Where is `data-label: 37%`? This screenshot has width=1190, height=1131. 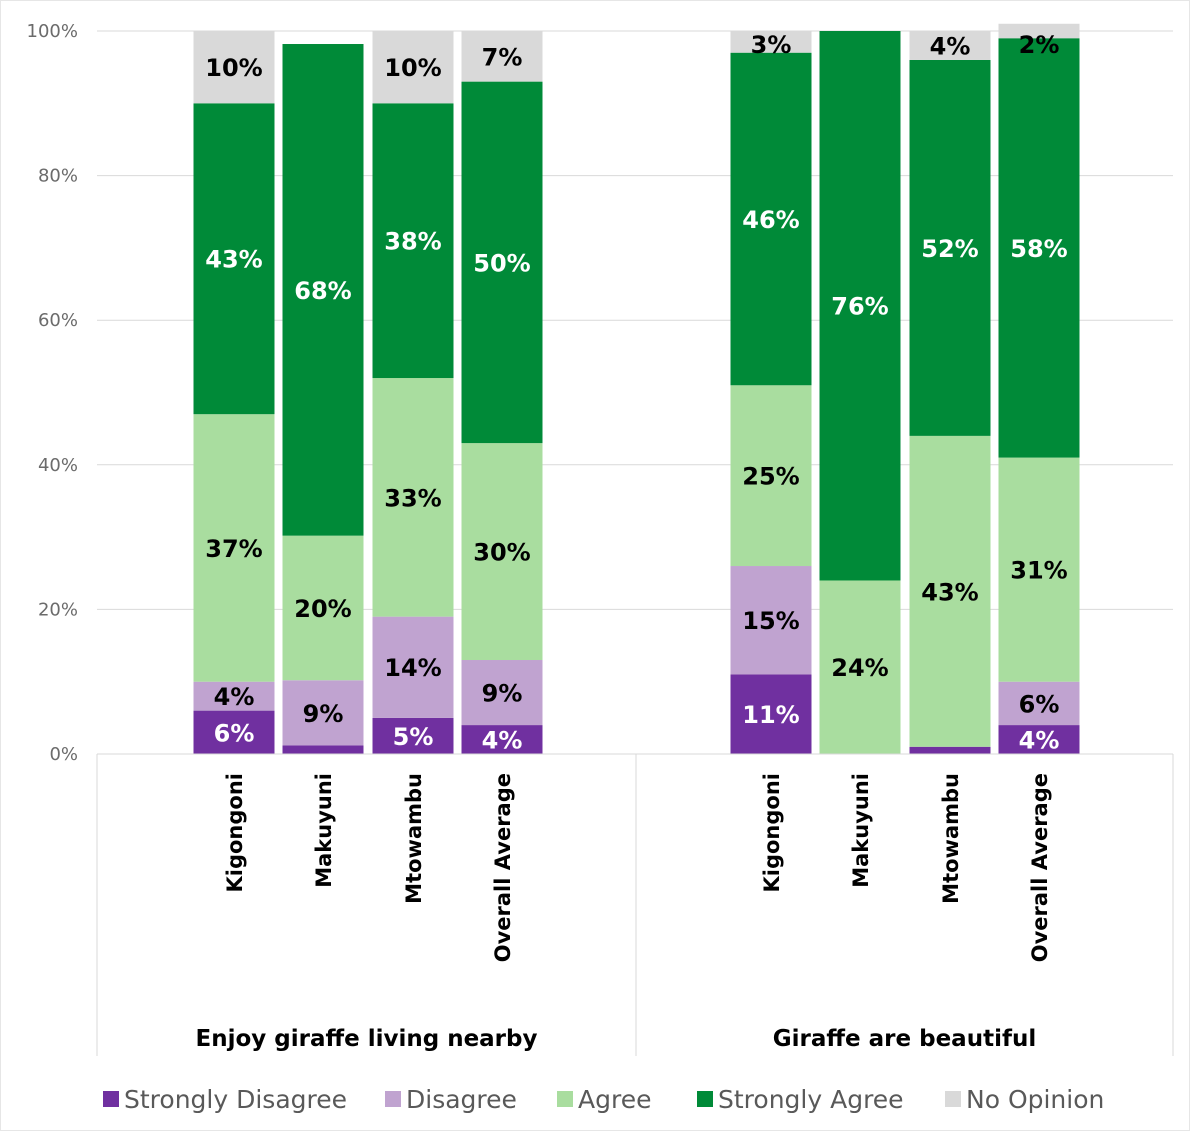 data-label: 37% is located at coordinates (233, 549).